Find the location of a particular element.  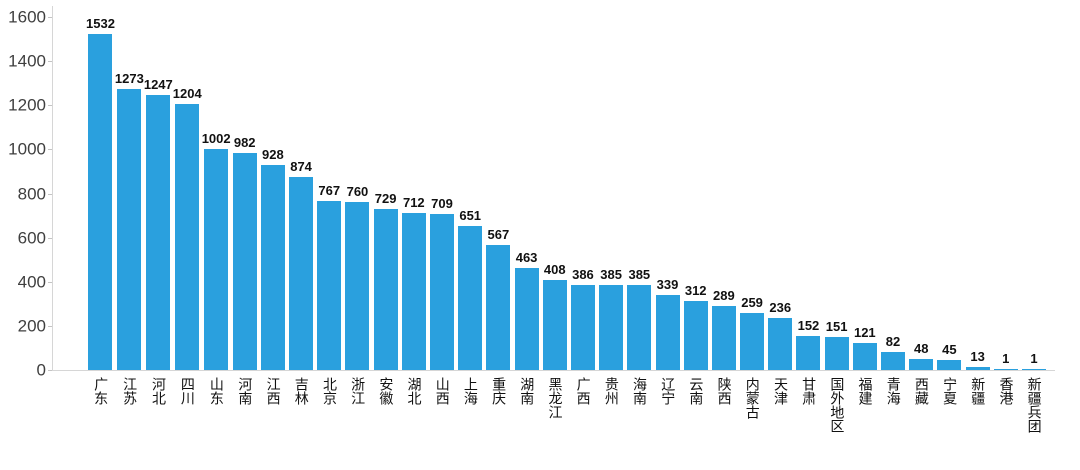

bar-value-label: 408 is located at coordinates (554, 269).